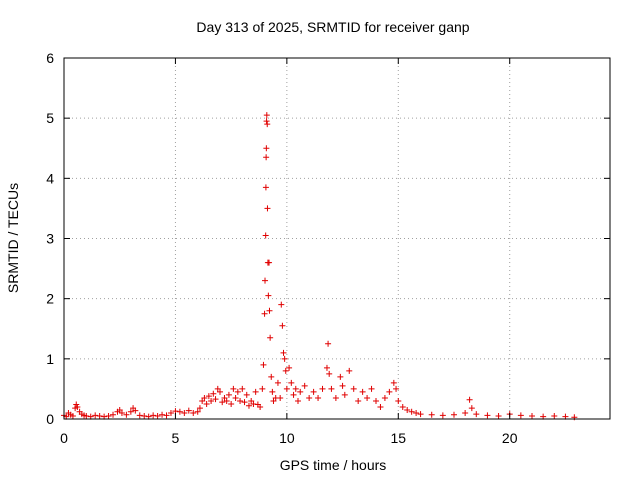 This screenshot has height=480, width=640. I want to click on x-tick-label: 5, so click(176, 438).